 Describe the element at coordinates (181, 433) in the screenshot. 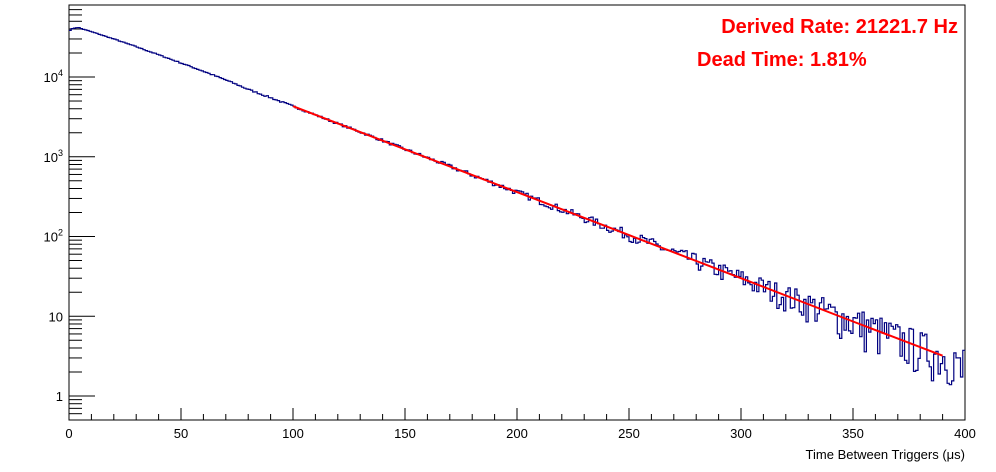

I see `x-tick-label: 50` at that location.